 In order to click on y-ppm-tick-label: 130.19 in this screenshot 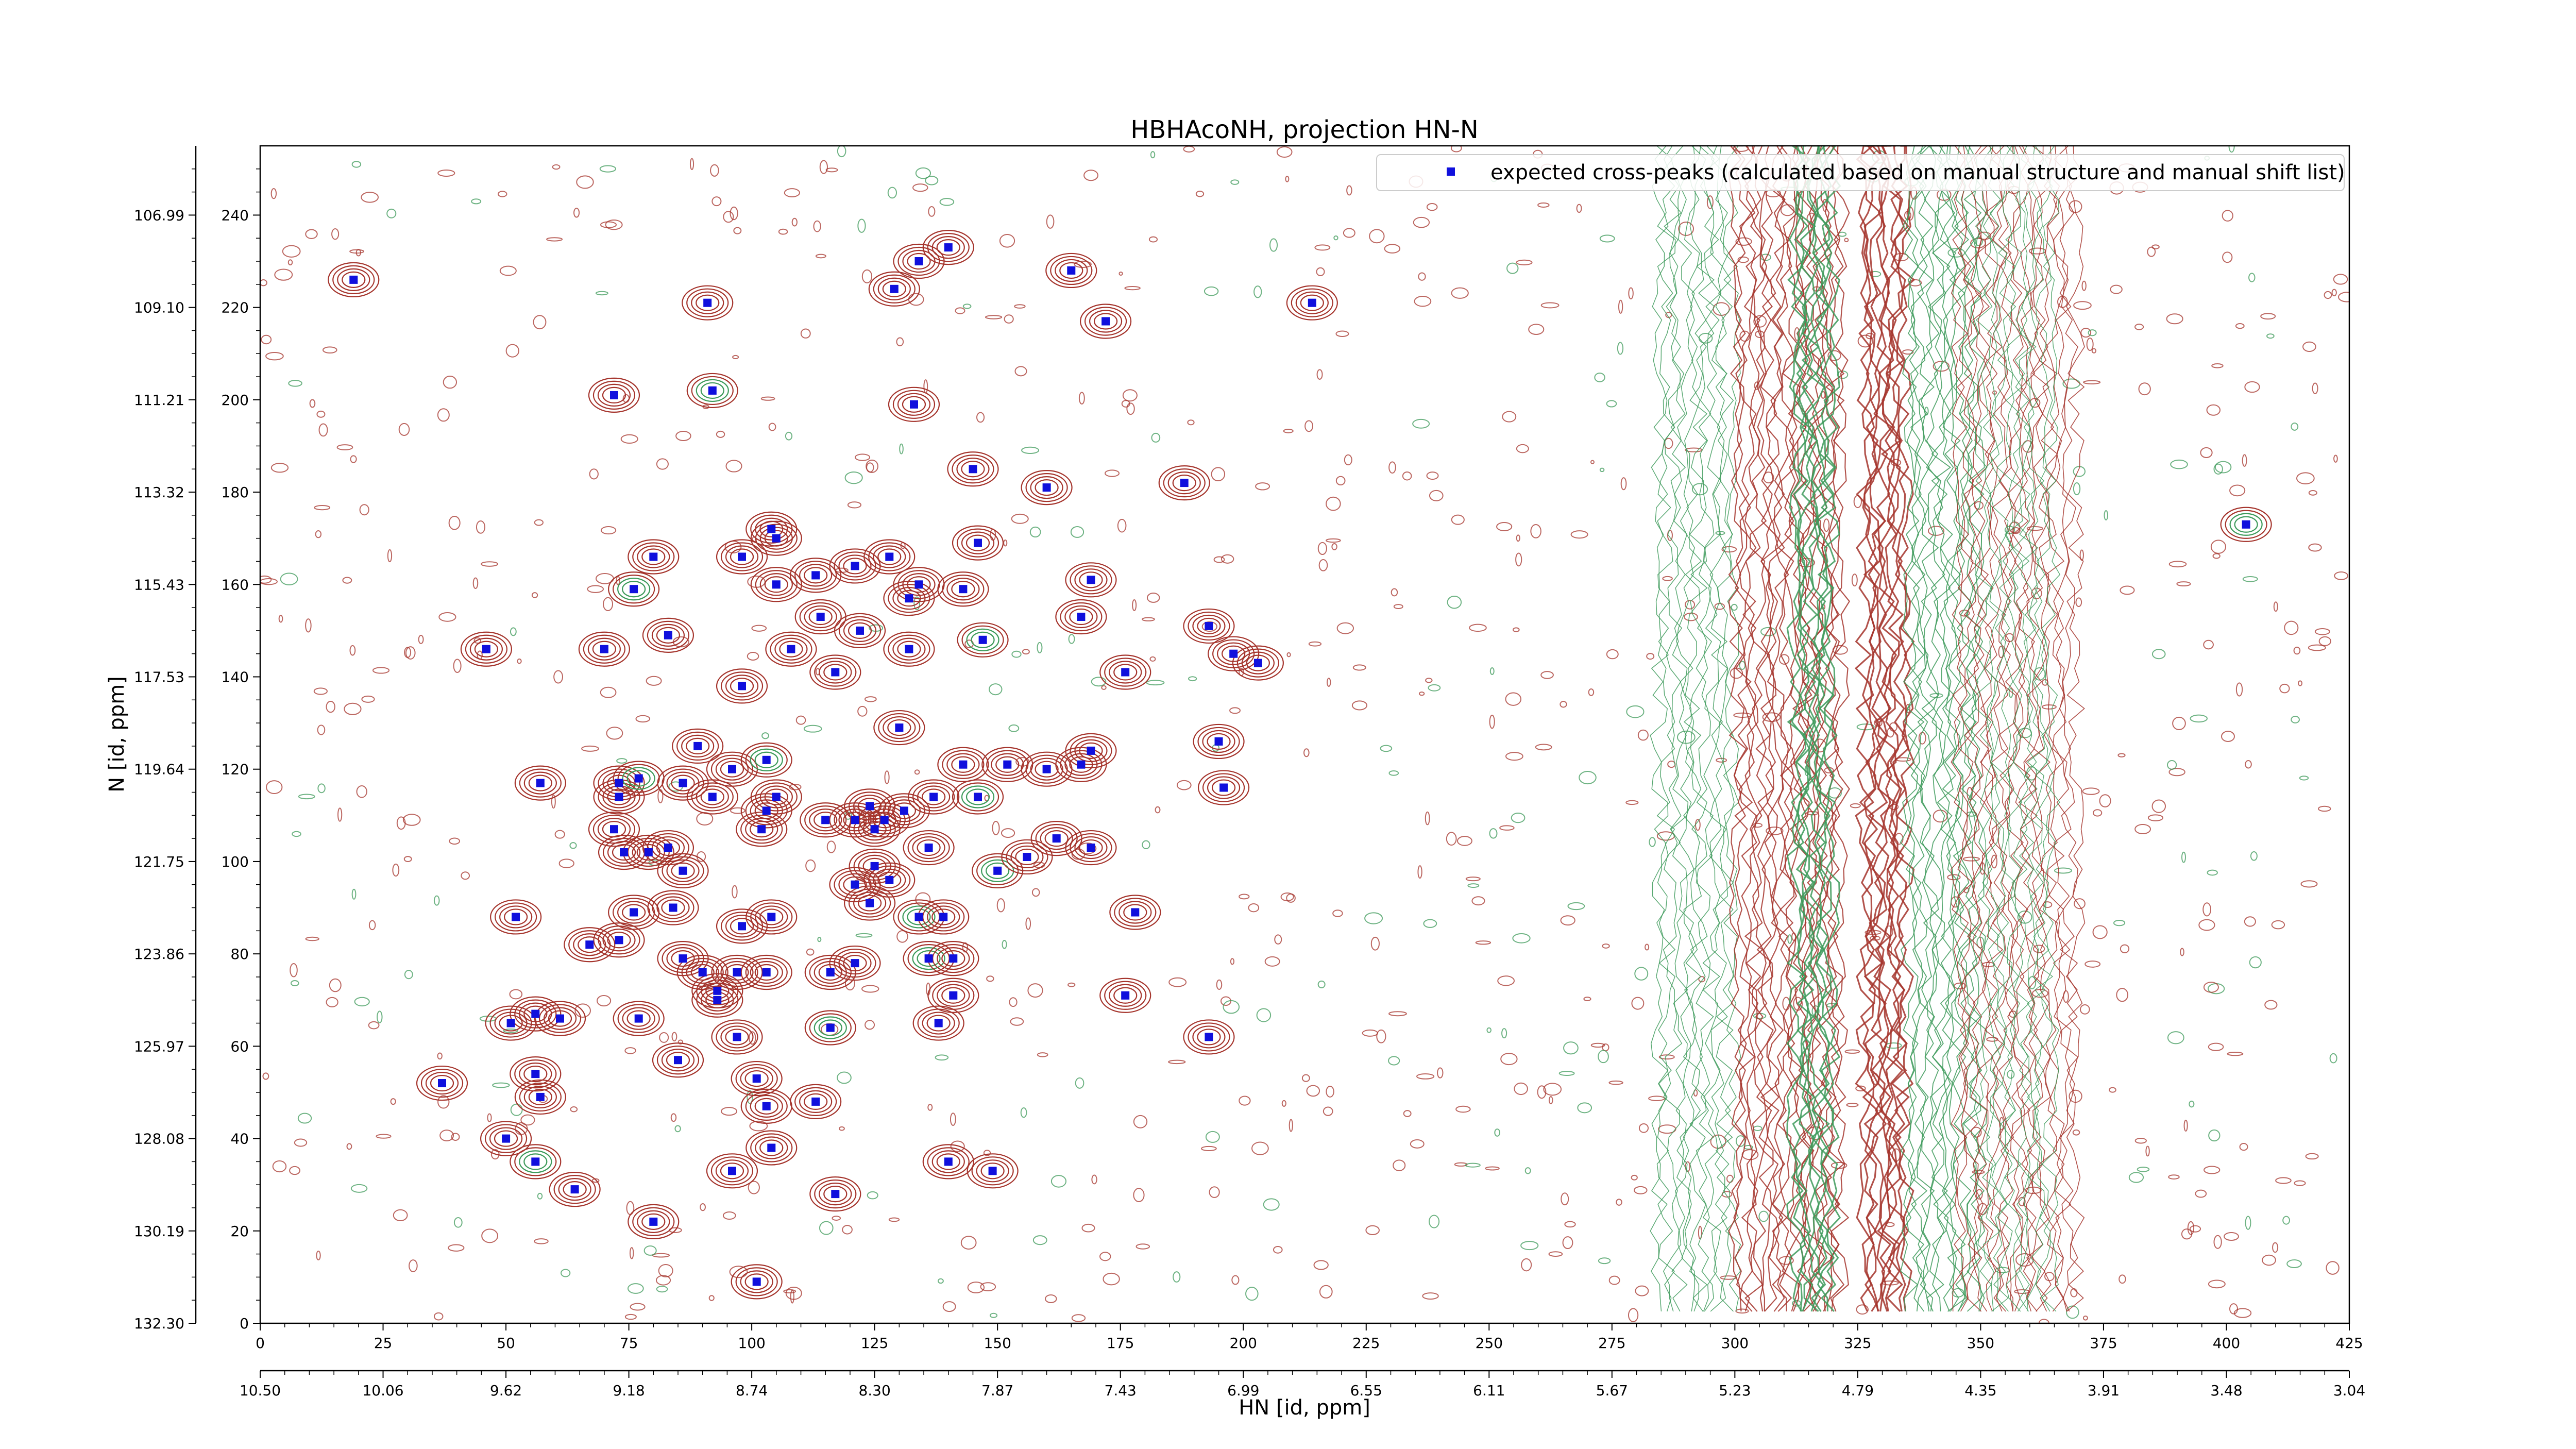, I will do `click(159, 1231)`.